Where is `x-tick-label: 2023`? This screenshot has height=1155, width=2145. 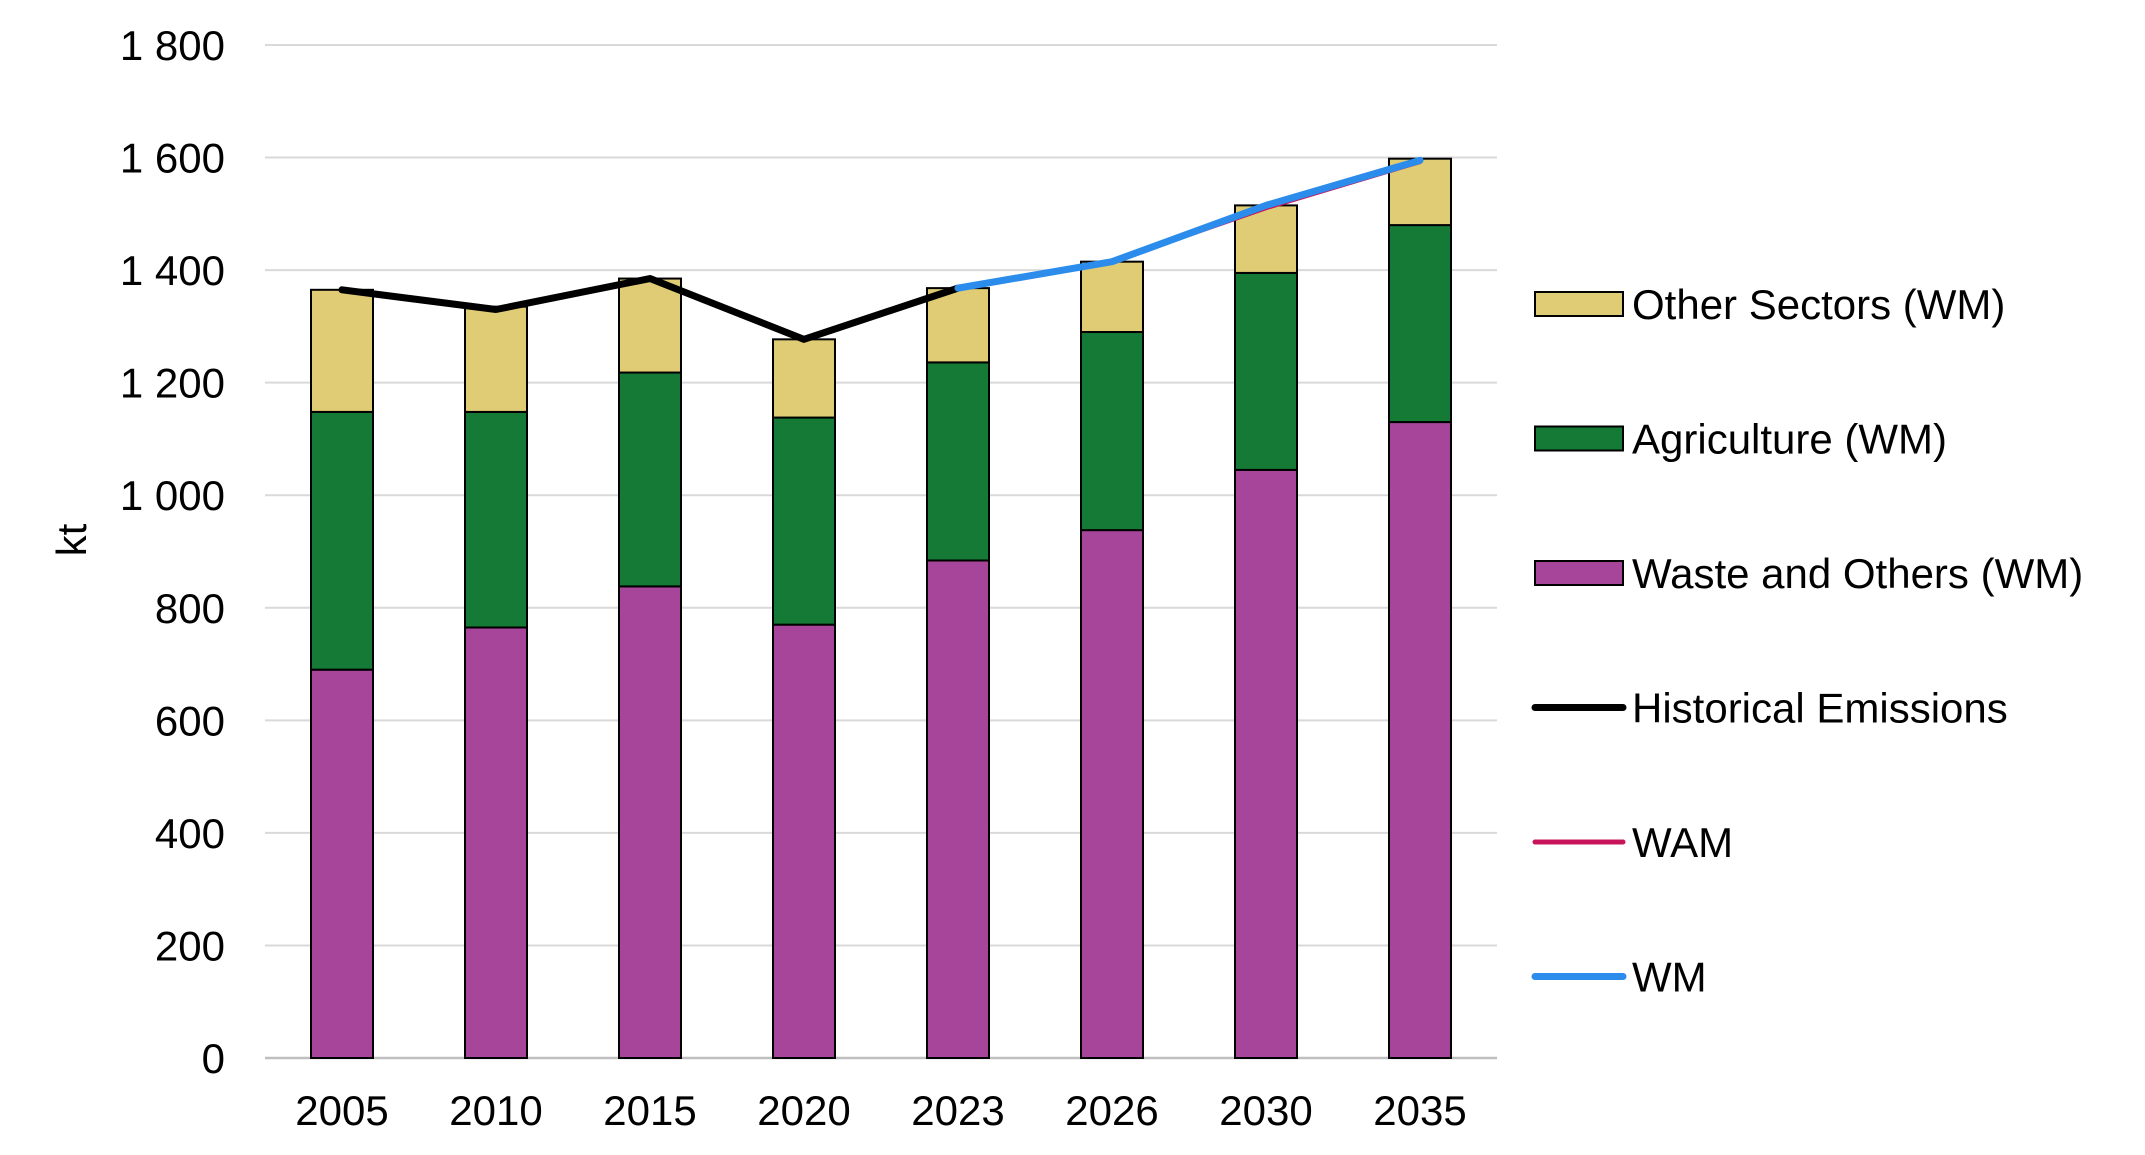 x-tick-label: 2023 is located at coordinates (957, 1110).